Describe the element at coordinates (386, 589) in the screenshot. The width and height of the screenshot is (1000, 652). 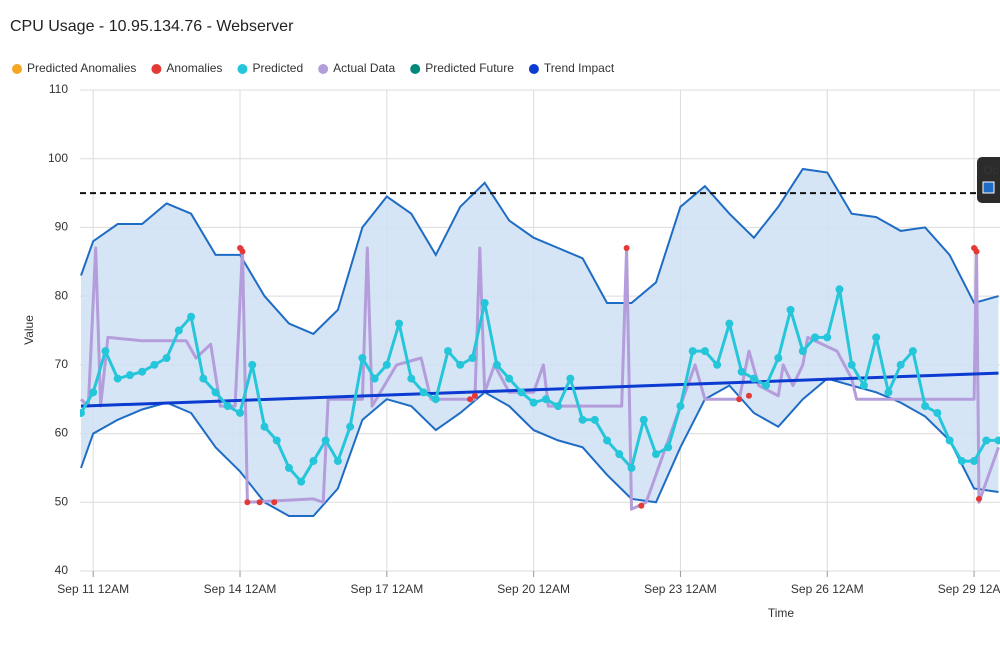
I see `x-tick-label: Sep 17 12AM` at that location.